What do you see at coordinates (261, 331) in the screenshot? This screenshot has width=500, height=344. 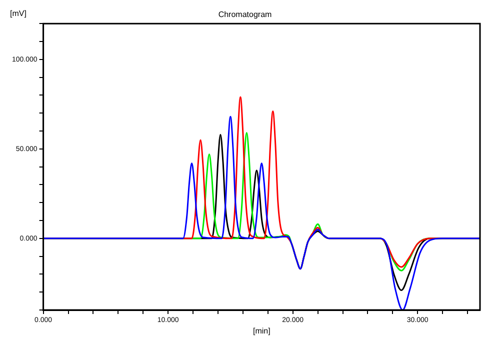 I see `x-axis-title: [min]` at bounding box center [261, 331].